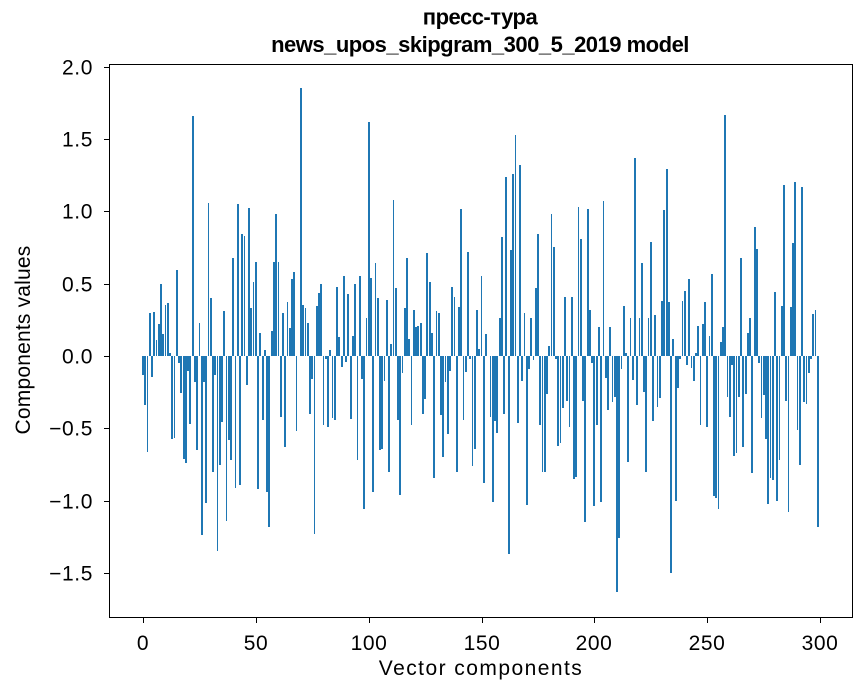  What do you see at coordinates (594, 643) in the screenshot?
I see `svg-text: 200` at bounding box center [594, 643].